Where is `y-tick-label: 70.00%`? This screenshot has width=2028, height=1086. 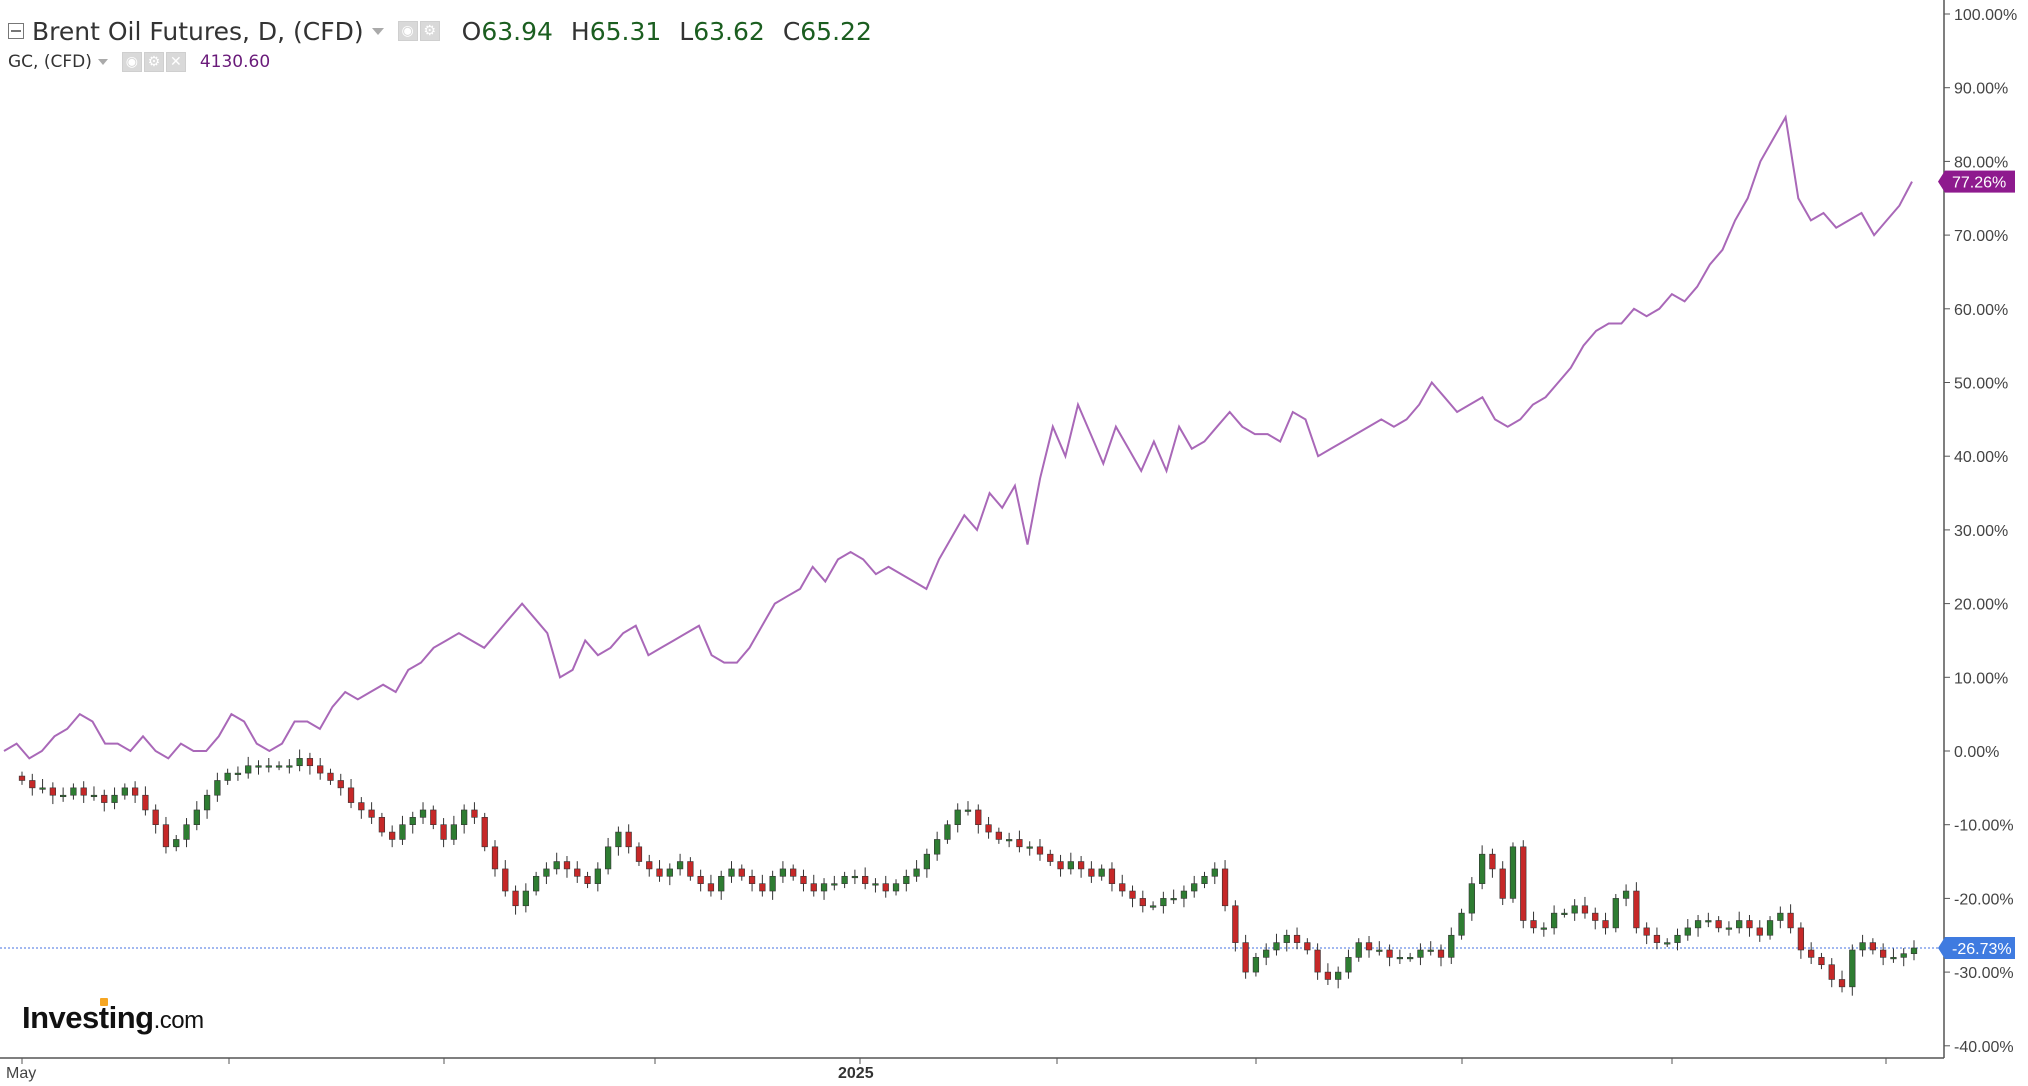 y-tick-label: 70.00% is located at coordinates (1981, 236).